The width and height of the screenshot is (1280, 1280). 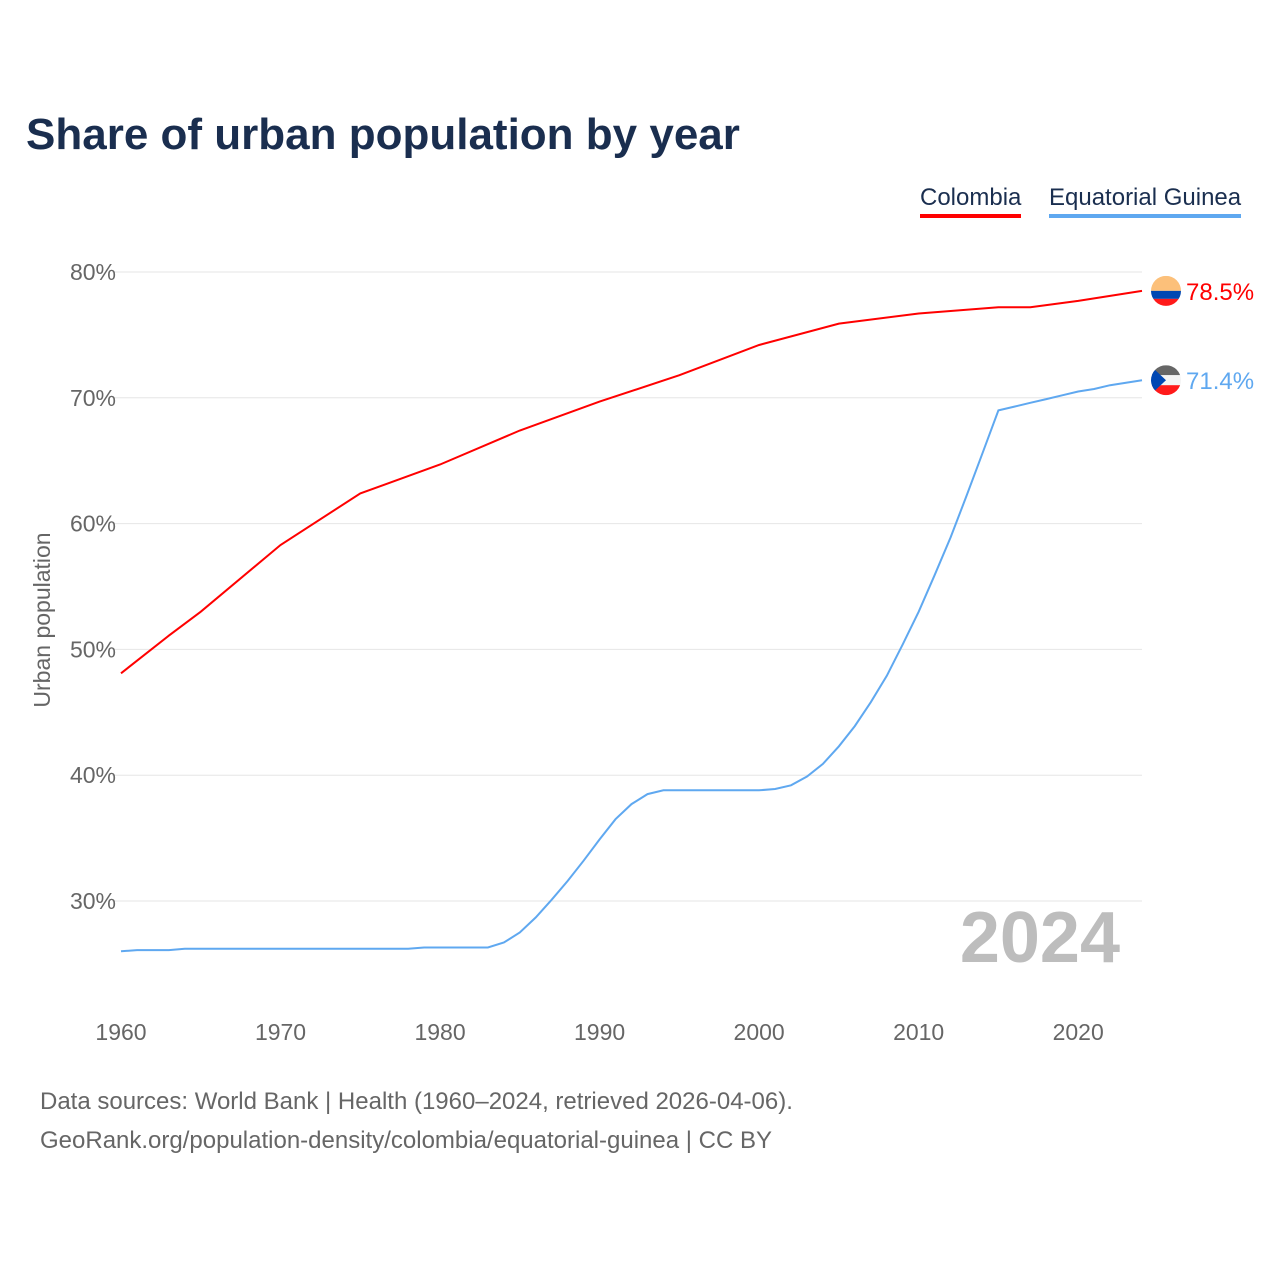 What do you see at coordinates (93, 649) in the screenshot?
I see `y-tick-label: 50%` at bounding box center [93, 649].